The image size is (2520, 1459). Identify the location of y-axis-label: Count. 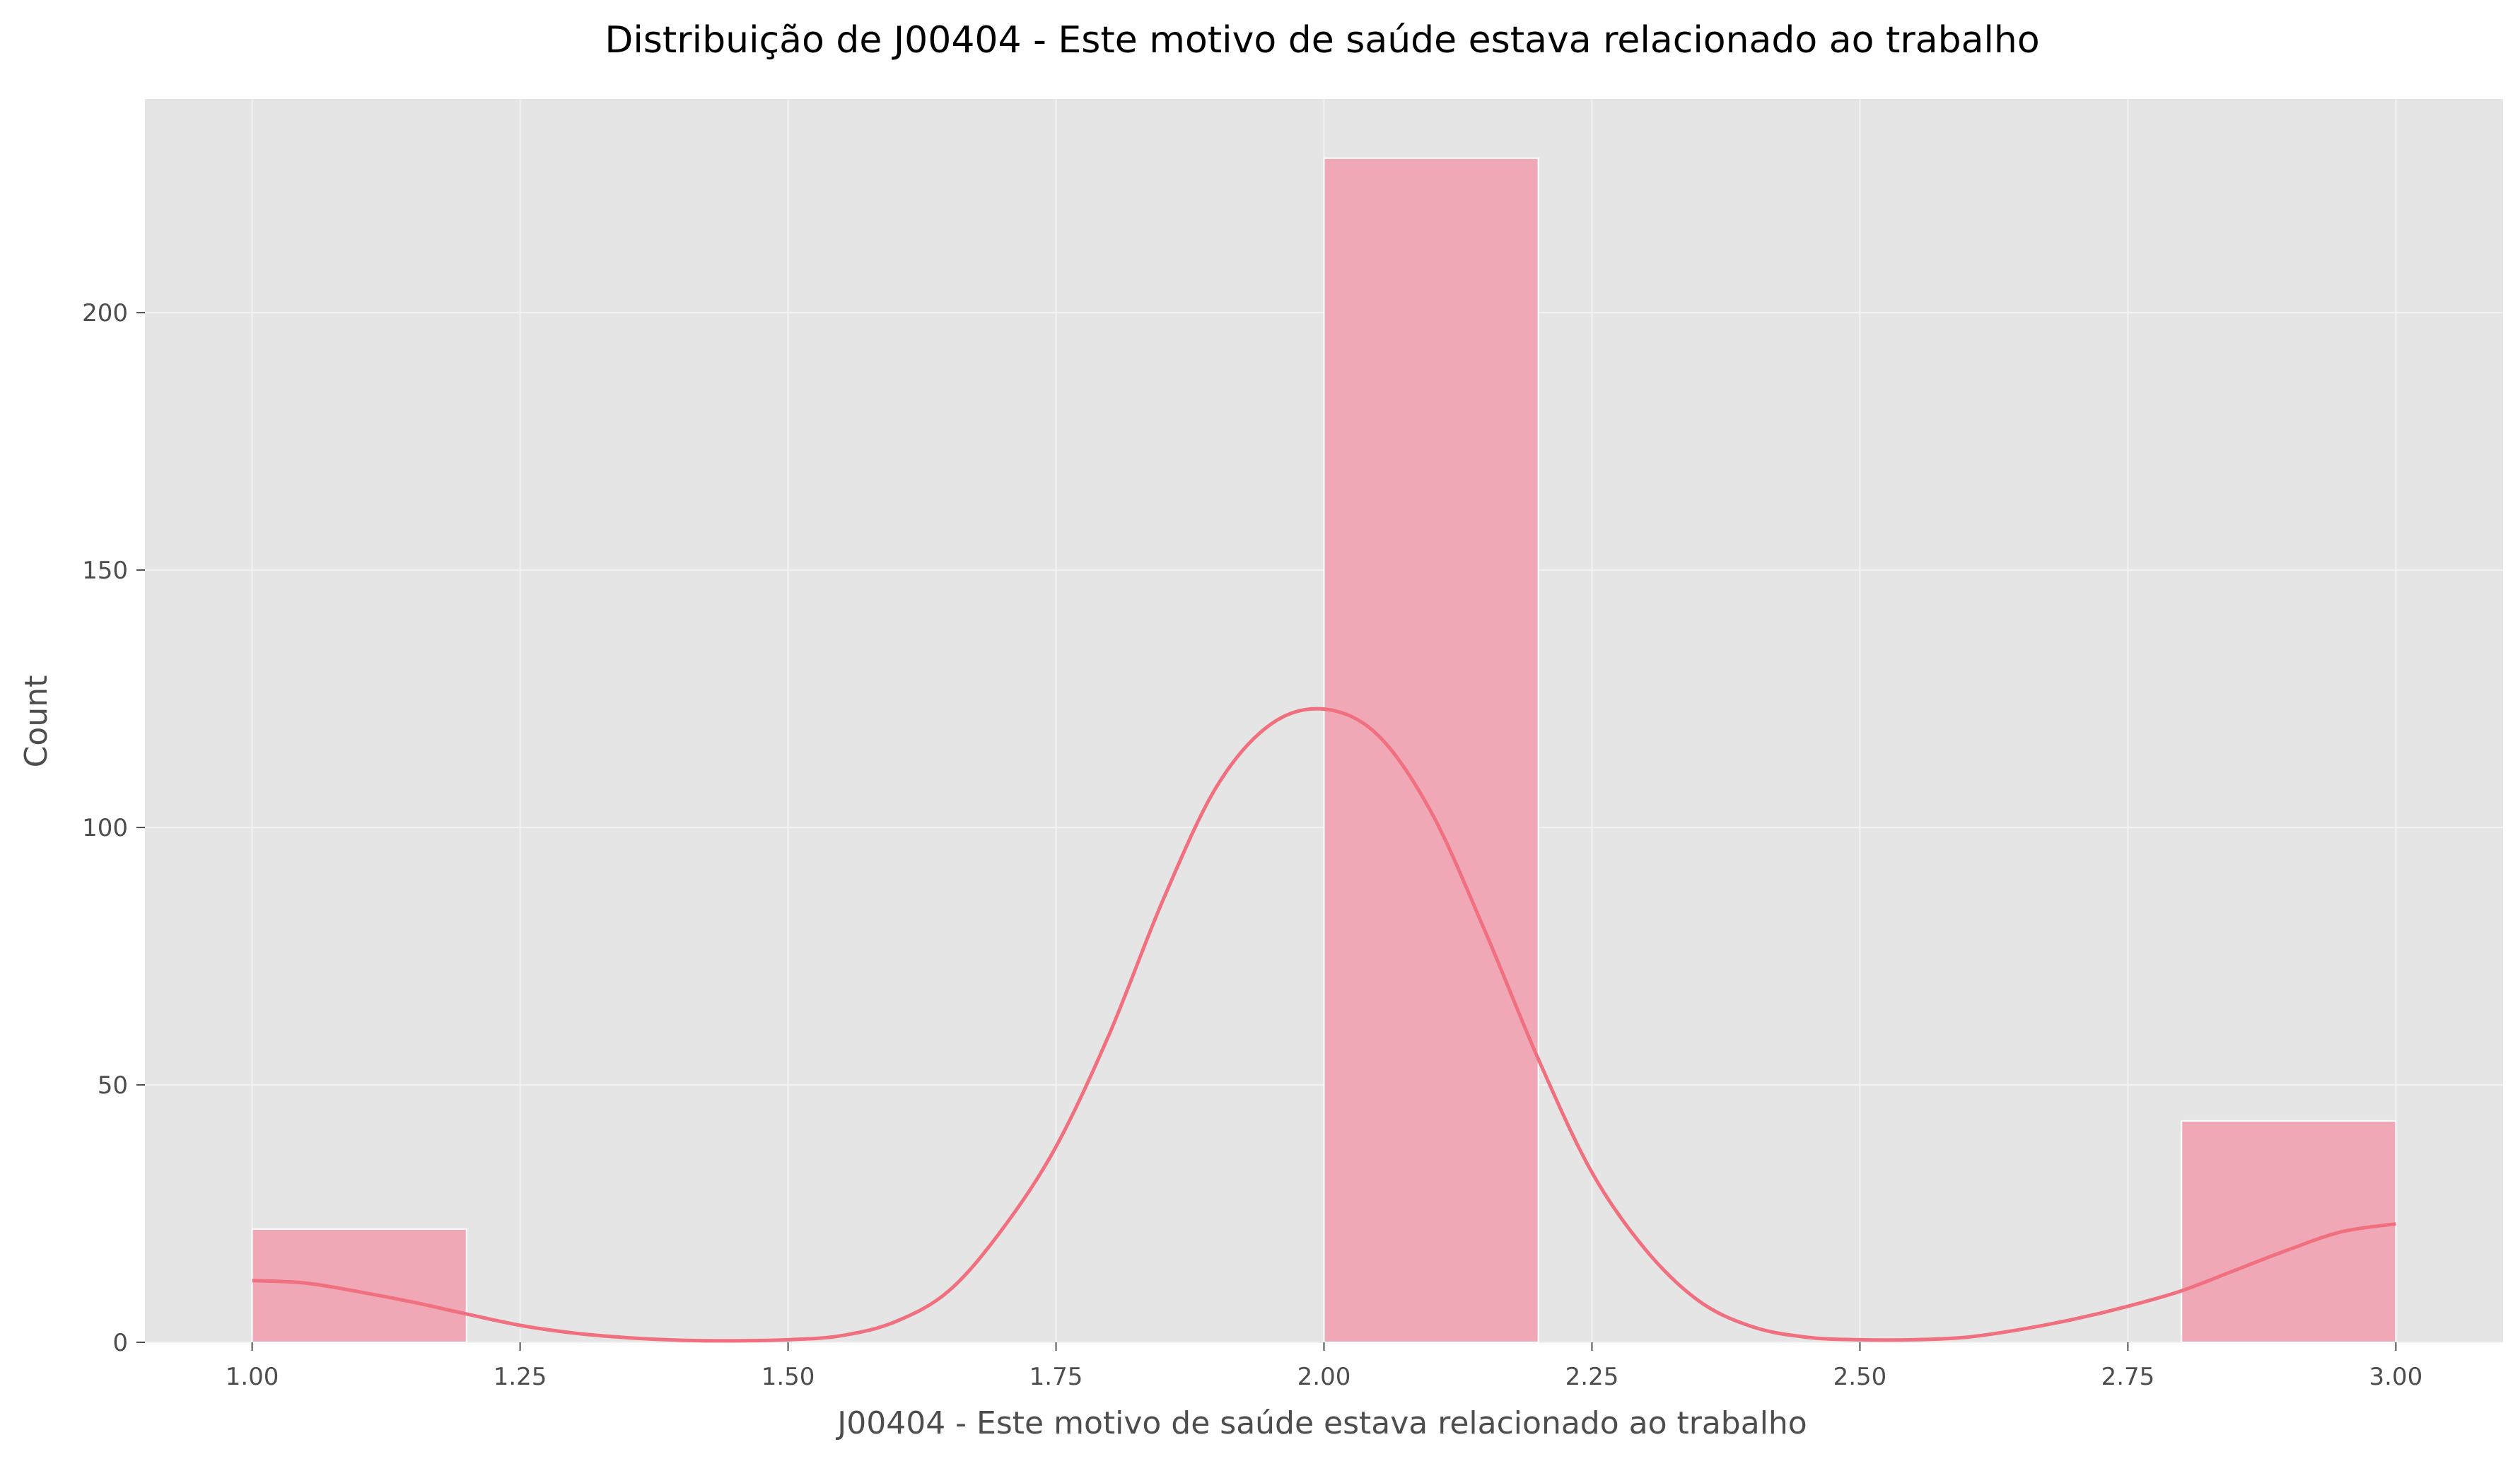
(36, 721).